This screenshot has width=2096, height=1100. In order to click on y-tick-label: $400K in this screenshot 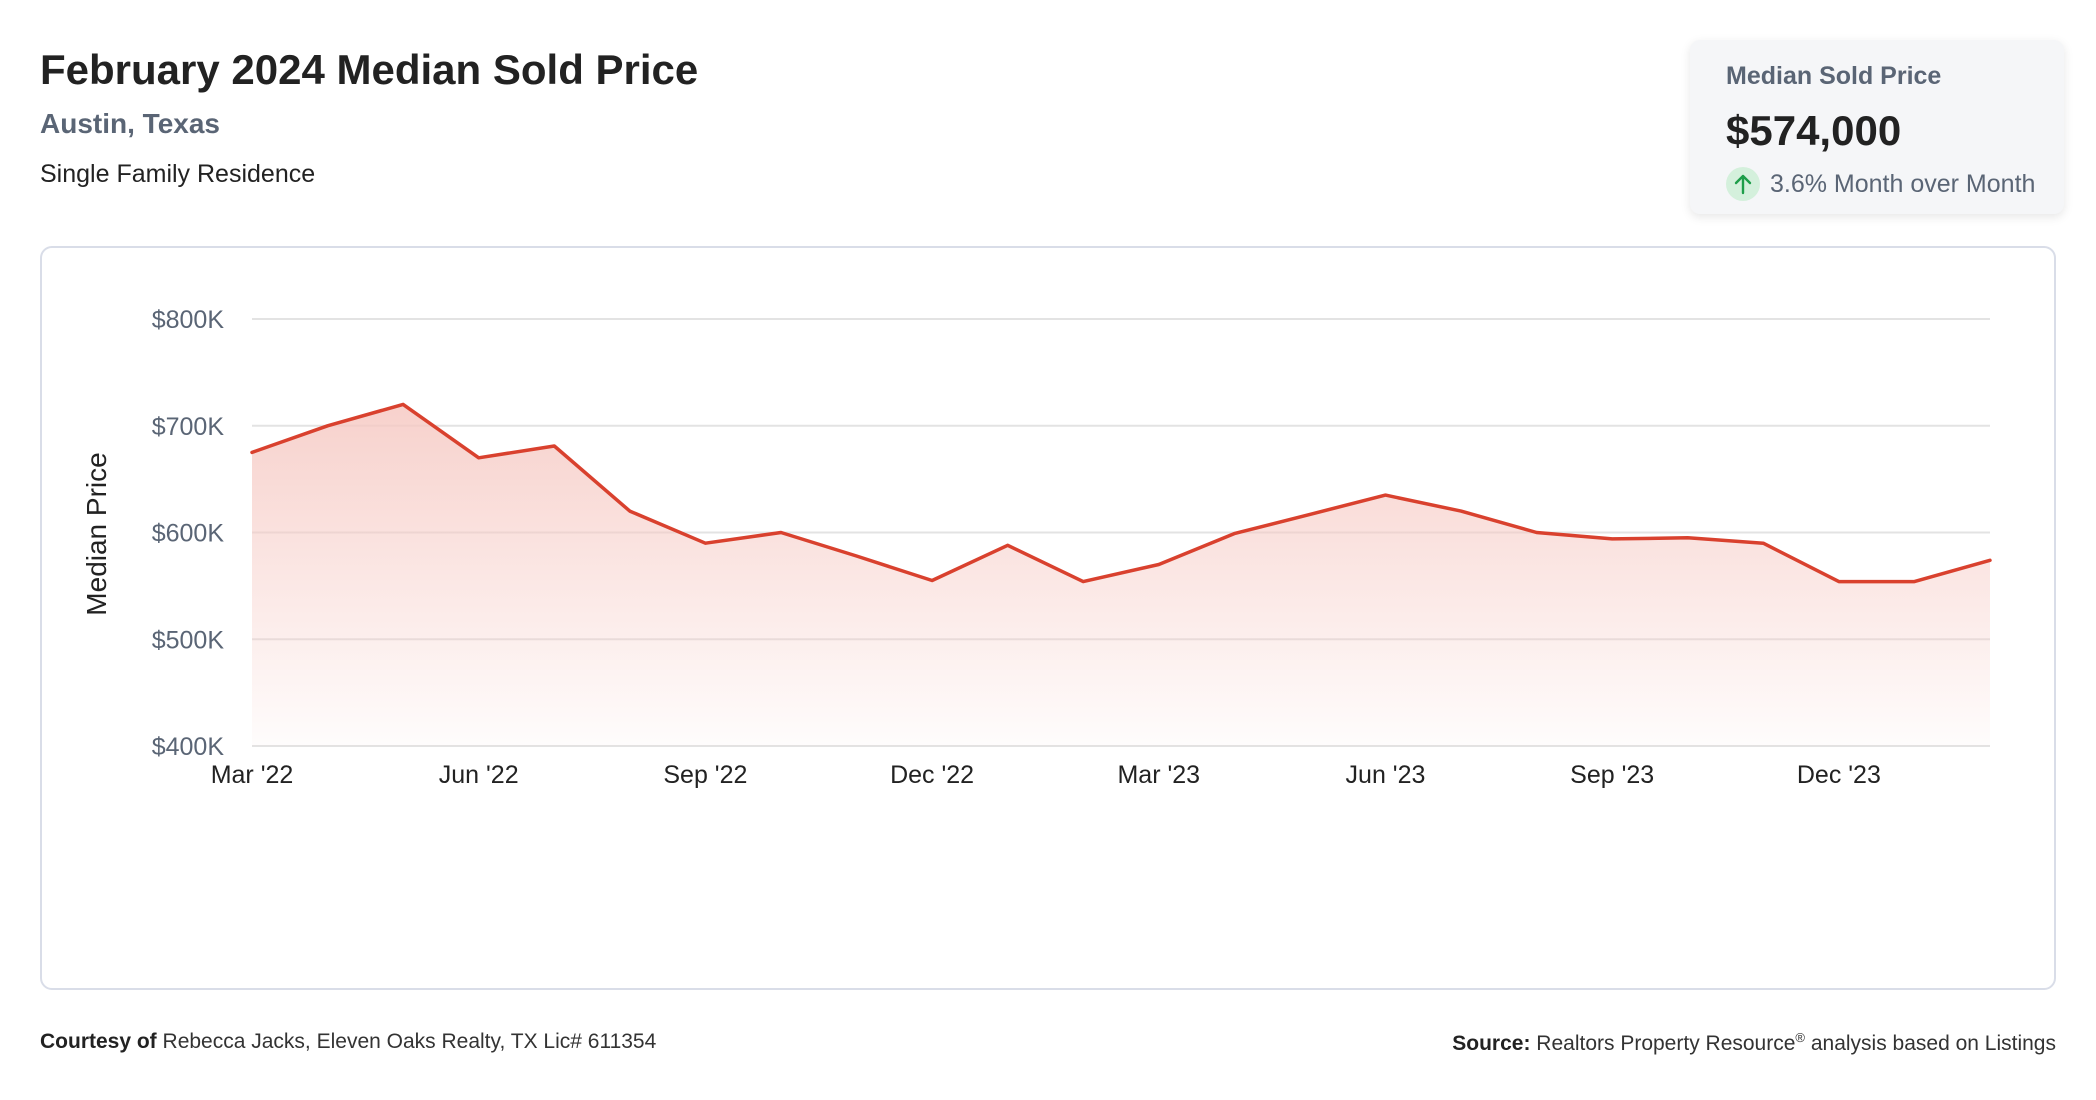, I will do `click(188, 747)`.